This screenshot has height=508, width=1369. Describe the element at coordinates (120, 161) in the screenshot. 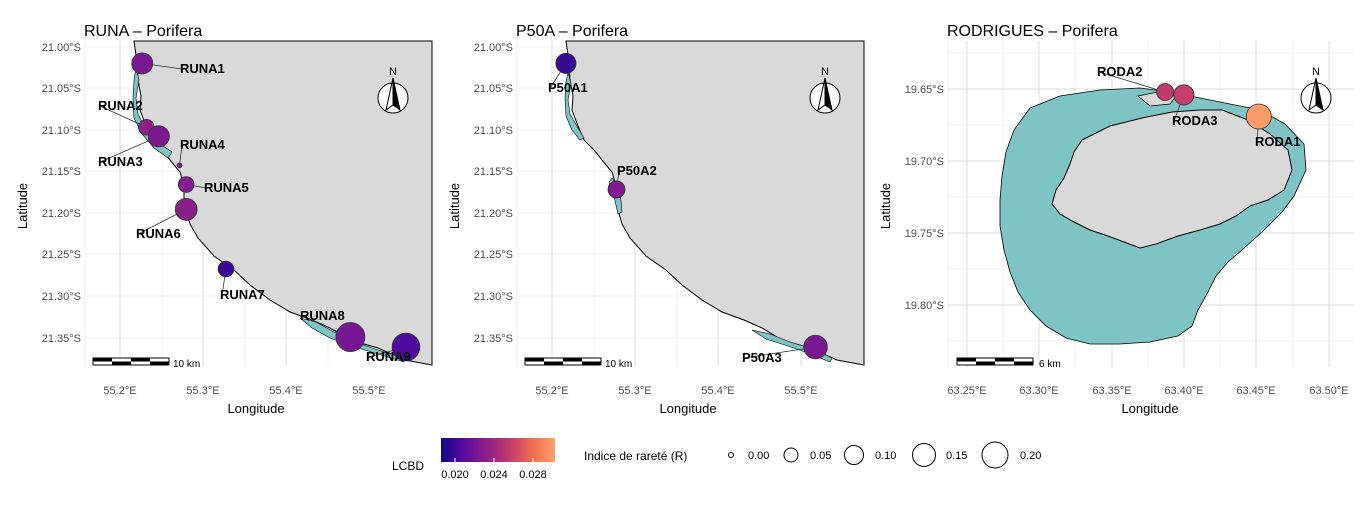

I see `site-label-runa3: RUNA3` at that location.